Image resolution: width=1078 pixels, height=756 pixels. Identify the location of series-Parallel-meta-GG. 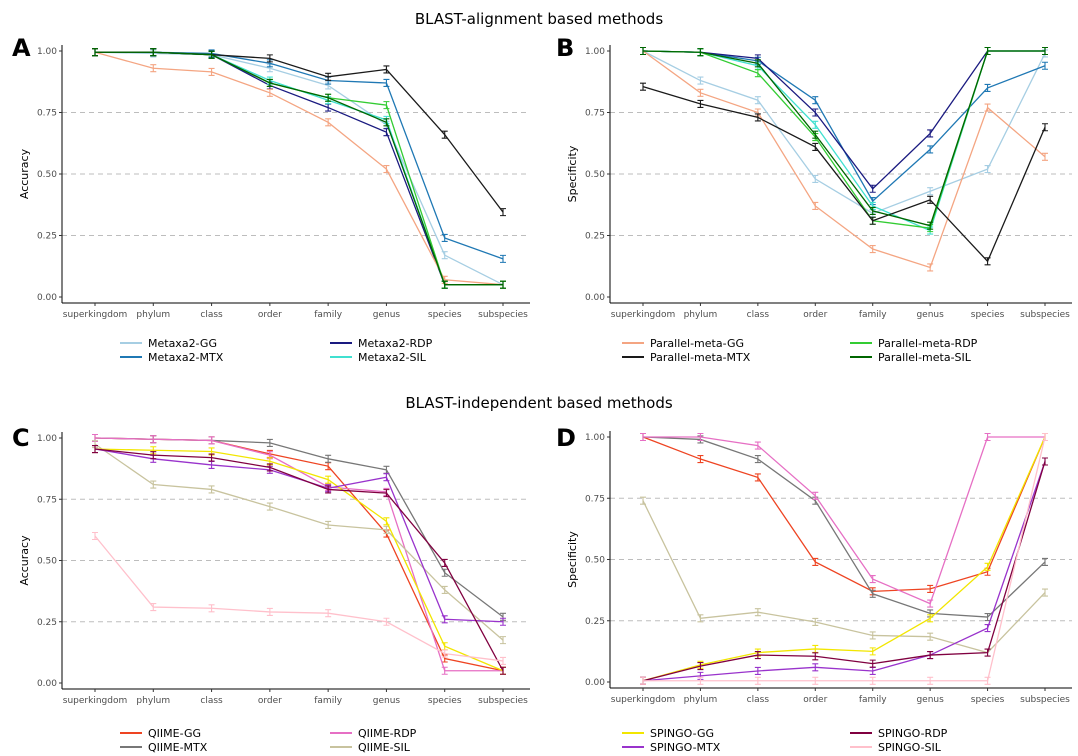
(844, 159).